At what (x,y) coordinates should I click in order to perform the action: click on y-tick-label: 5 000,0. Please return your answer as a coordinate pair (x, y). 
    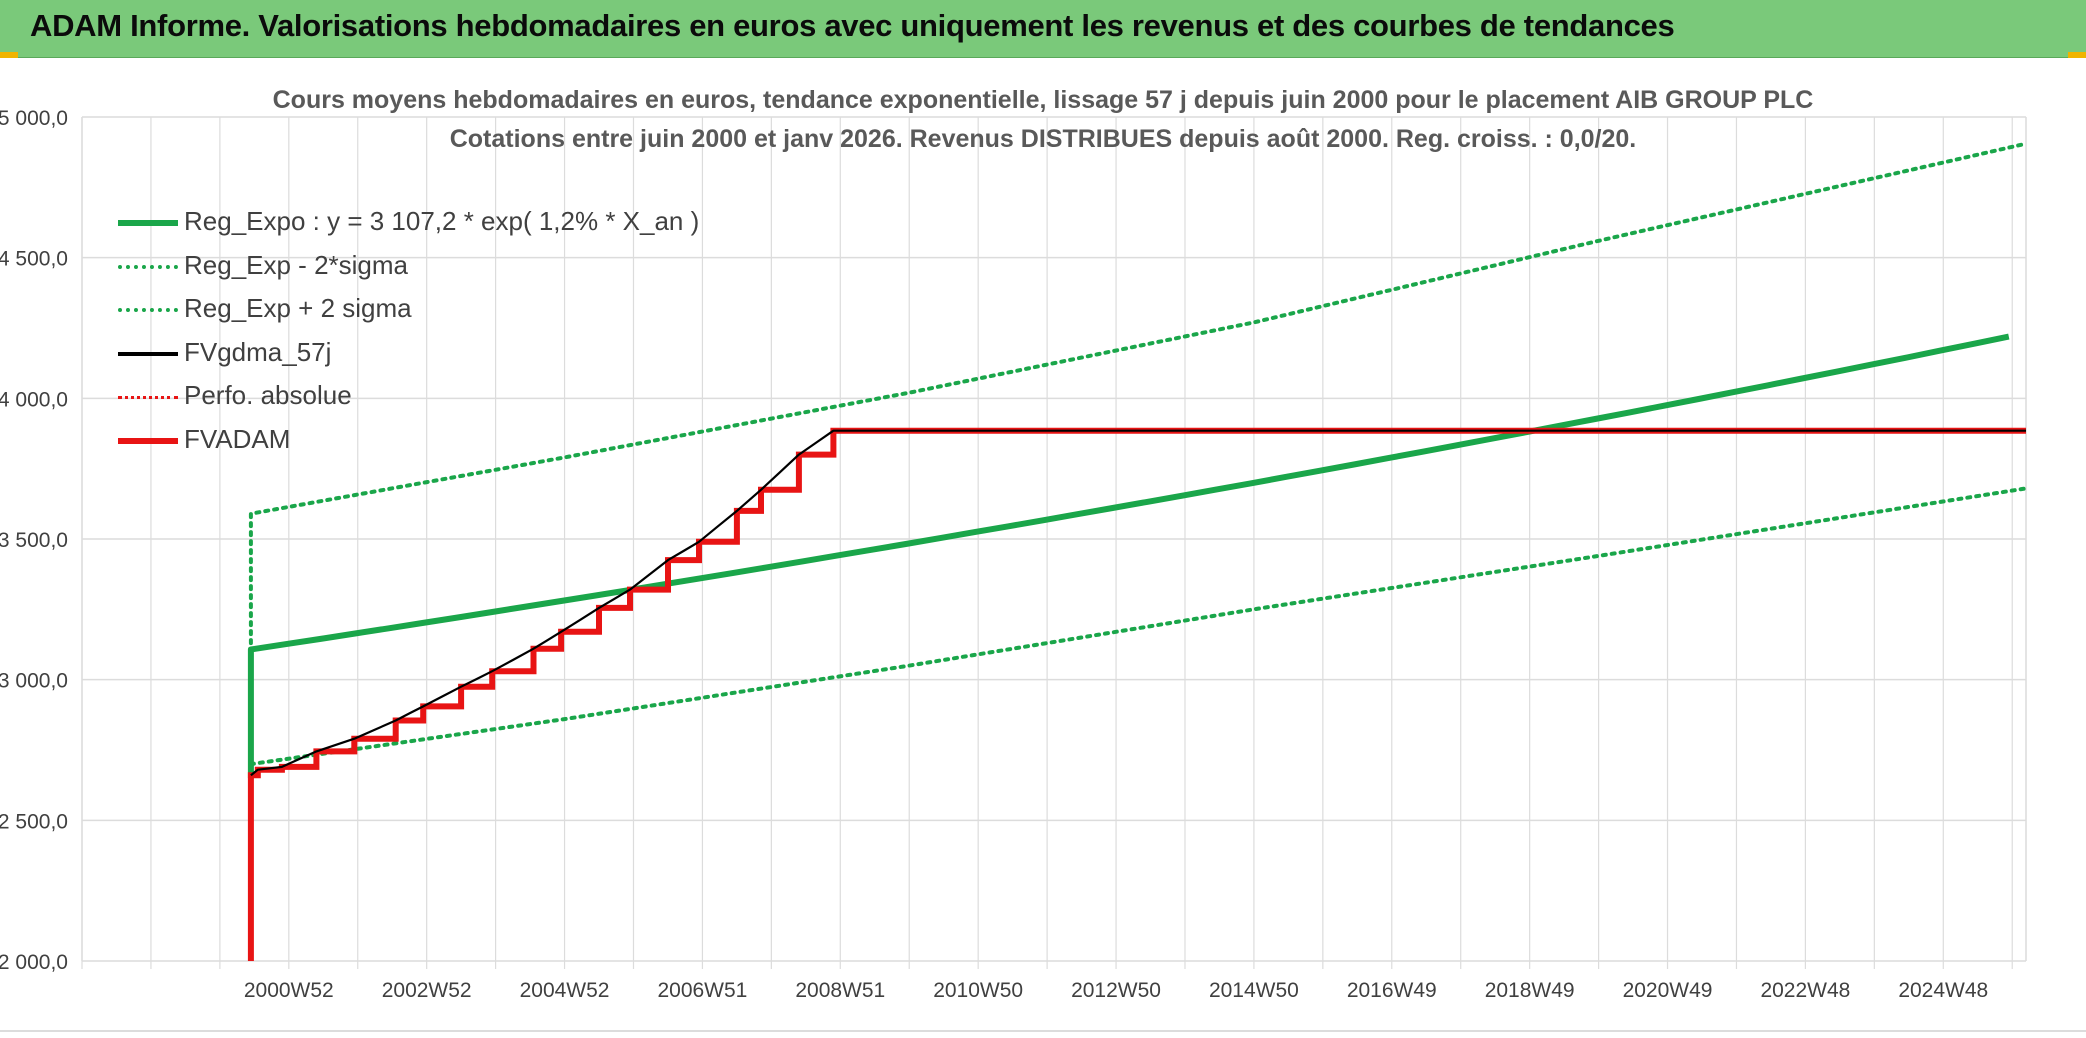
    Looking at the image, I should click on (34, 118).